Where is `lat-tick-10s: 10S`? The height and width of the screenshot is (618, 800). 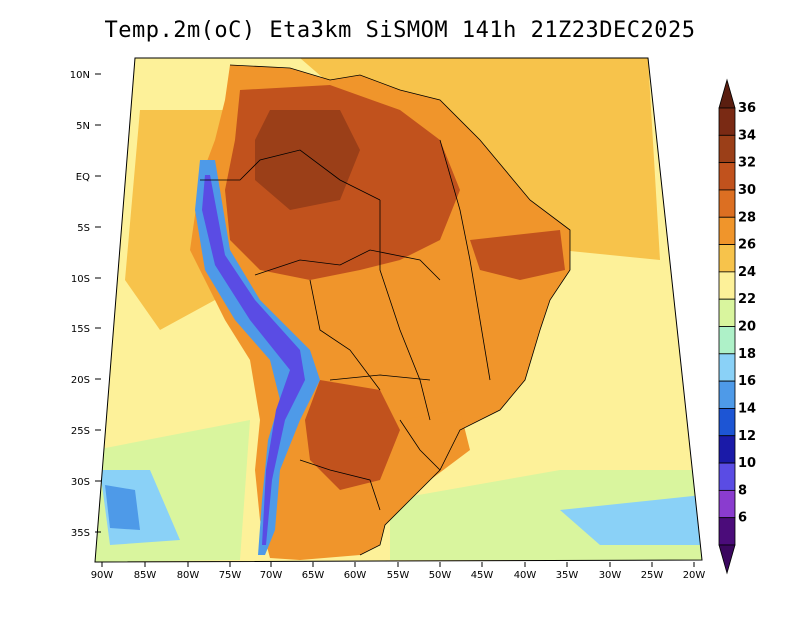 lat-tick-10s: 10S is located at coordinates (86, 279).